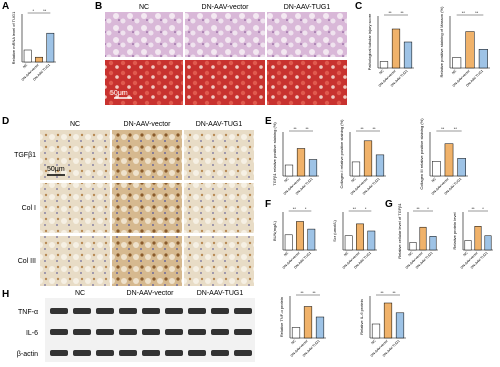 The image size is (500, 367). What do you see at coordinates (5, 6) in the screenshot?
I see `panel-letter: A` at bounding box center [5, 6].